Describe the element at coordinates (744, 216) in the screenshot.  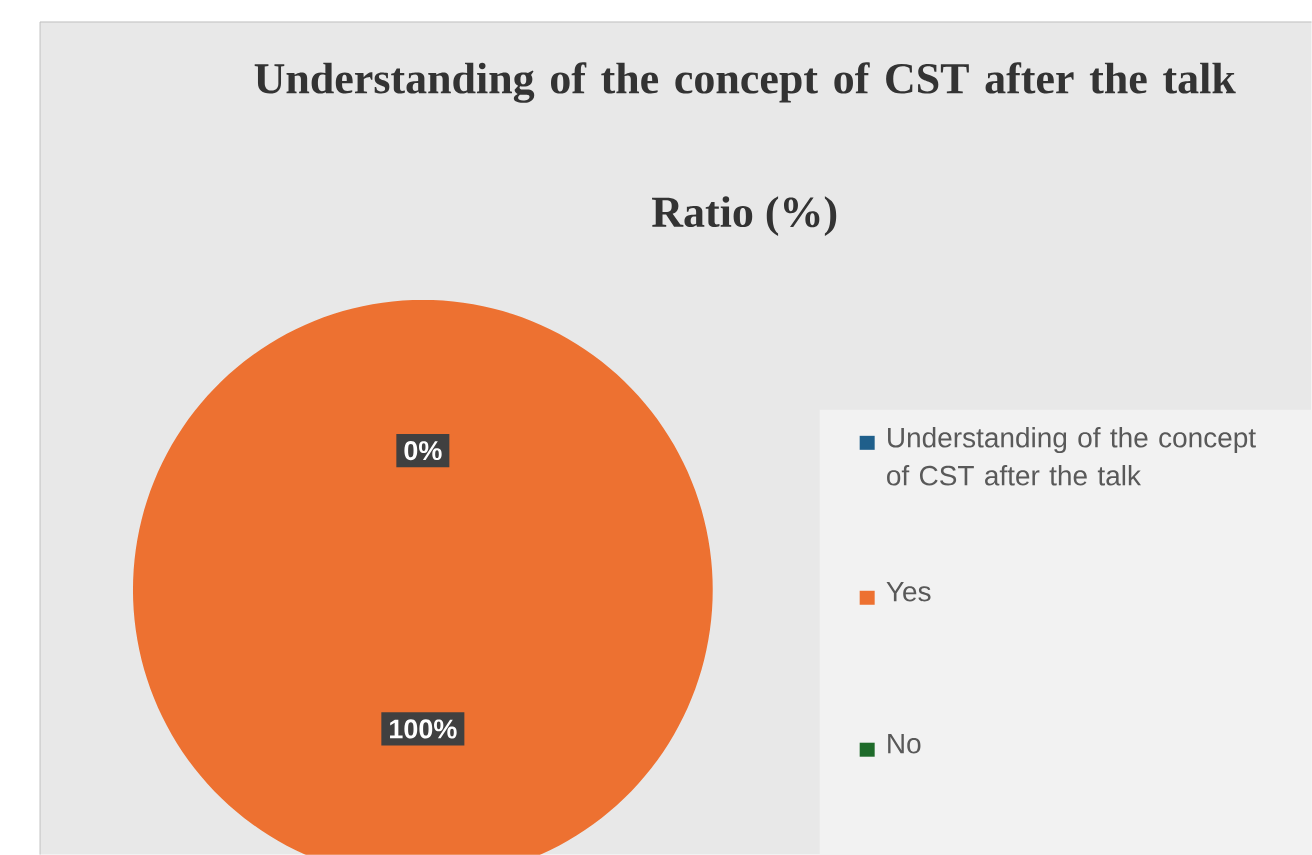
I see `chart-subtitle: Ratio (%)` at that location.